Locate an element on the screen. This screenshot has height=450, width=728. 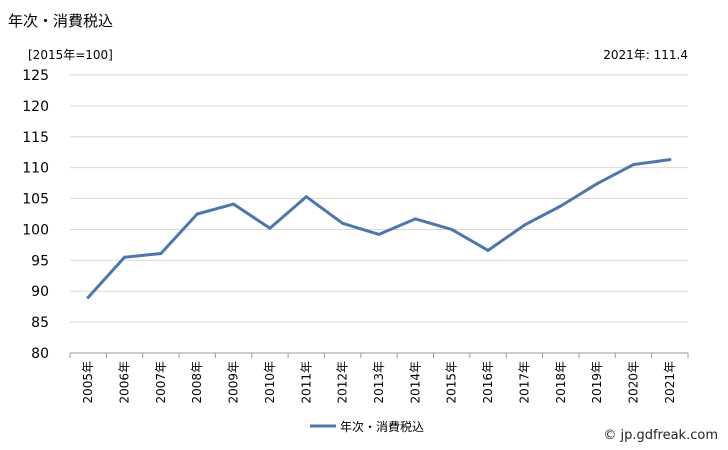
y-tick-label: 105 is located at coordinates (35, 200).